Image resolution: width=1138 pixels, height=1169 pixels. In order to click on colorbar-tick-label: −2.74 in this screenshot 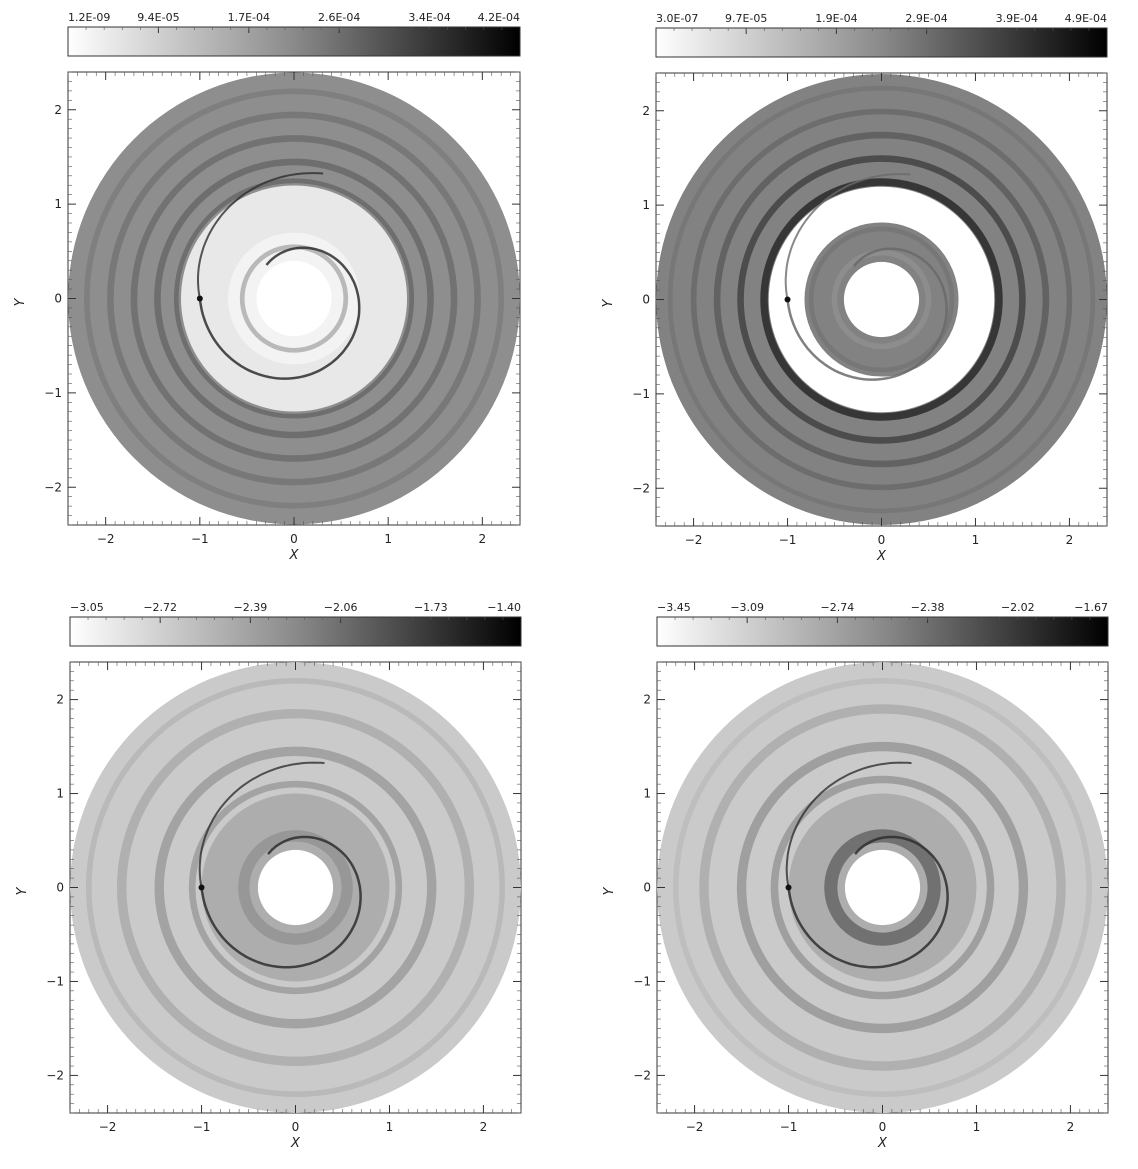, I will do `click(838, 607)`.